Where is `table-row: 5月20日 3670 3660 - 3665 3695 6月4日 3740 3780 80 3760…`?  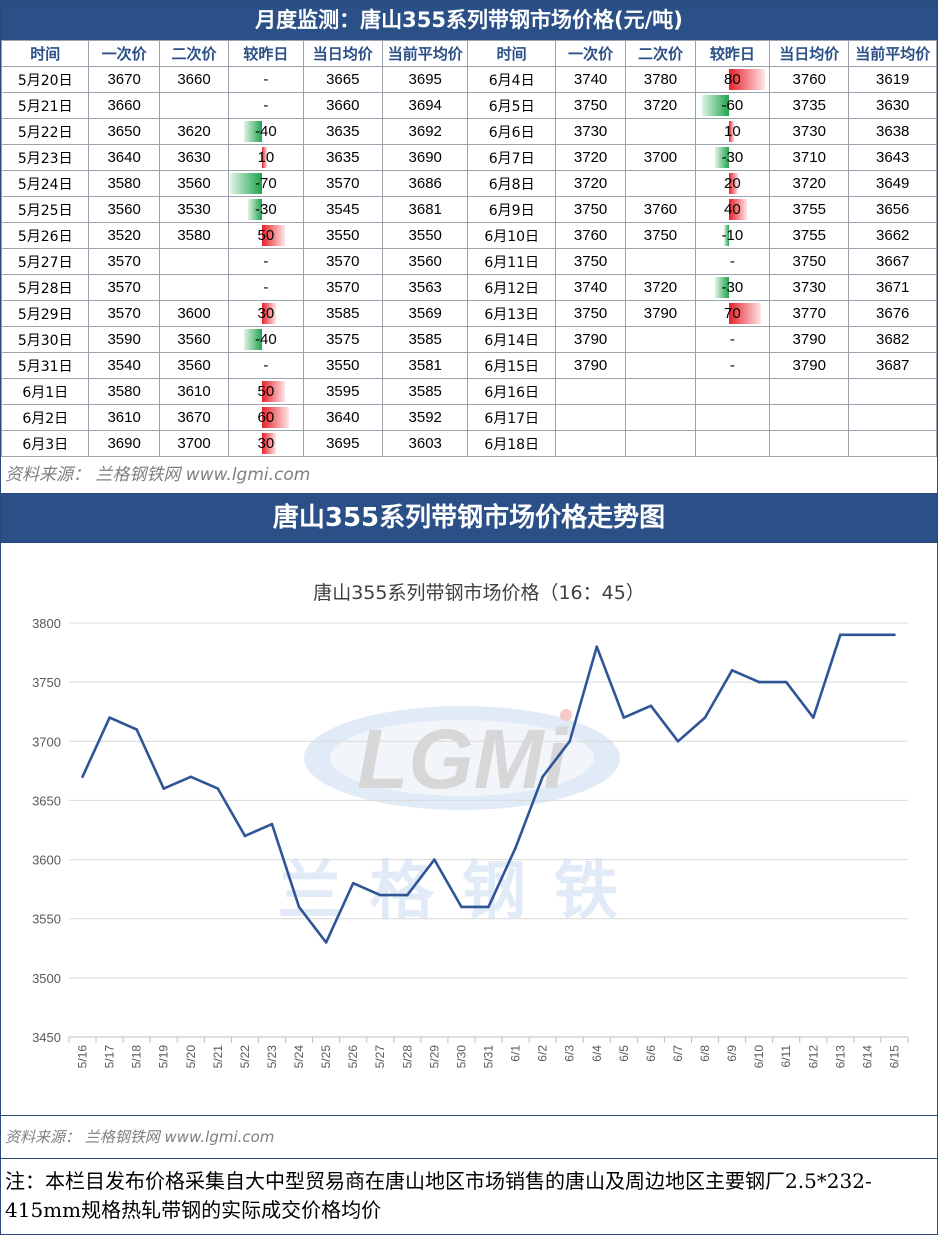
table-row: 5月20日 3670 3660 - 3665 3695 6月4日 3740 3780 80 3760… is located at coordinates (468, 79).